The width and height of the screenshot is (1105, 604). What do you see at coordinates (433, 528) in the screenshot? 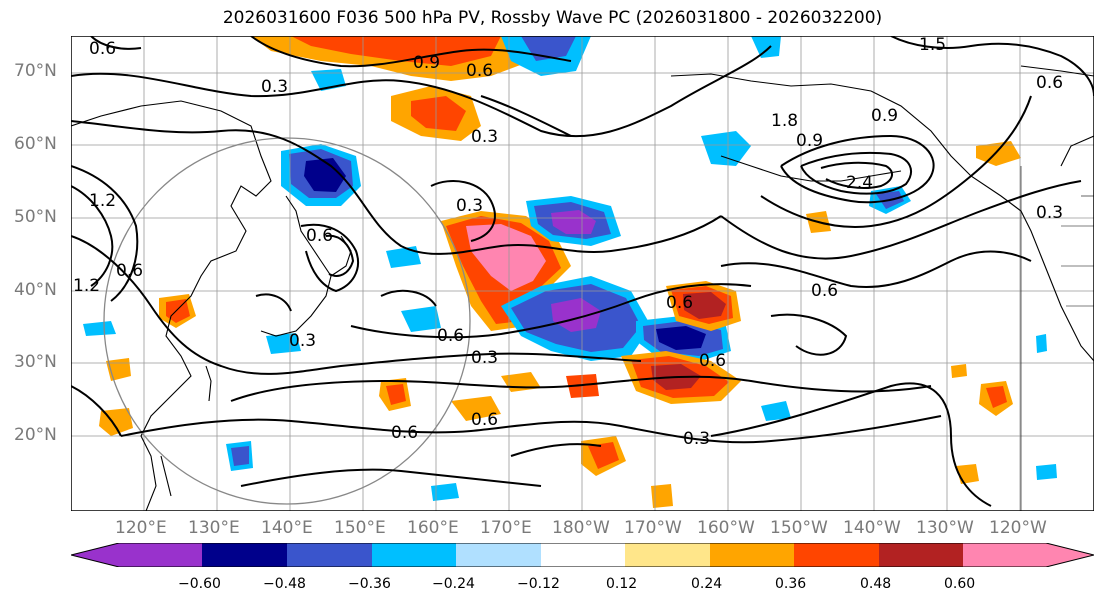
I see `lon-label: 160°E` at bounding box center [433, 528].